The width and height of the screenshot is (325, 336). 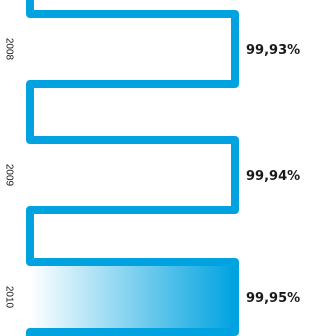 What do you see at coordinates (273, 176) in the screenshot?
I see `value-label-2009: 99,94%` at bounding box center [273, 176].